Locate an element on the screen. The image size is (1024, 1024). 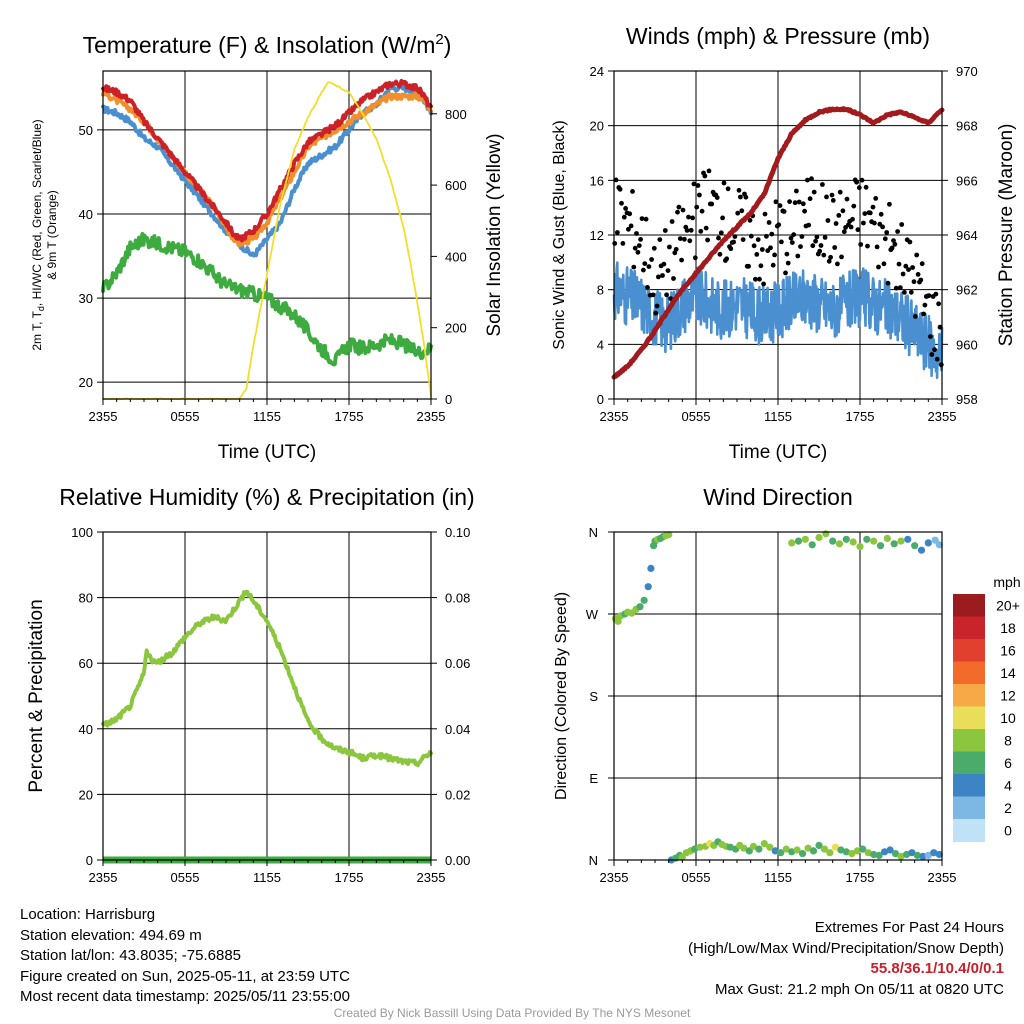
station-location: Location: Harrisburg is located at coordinates (88, 914).